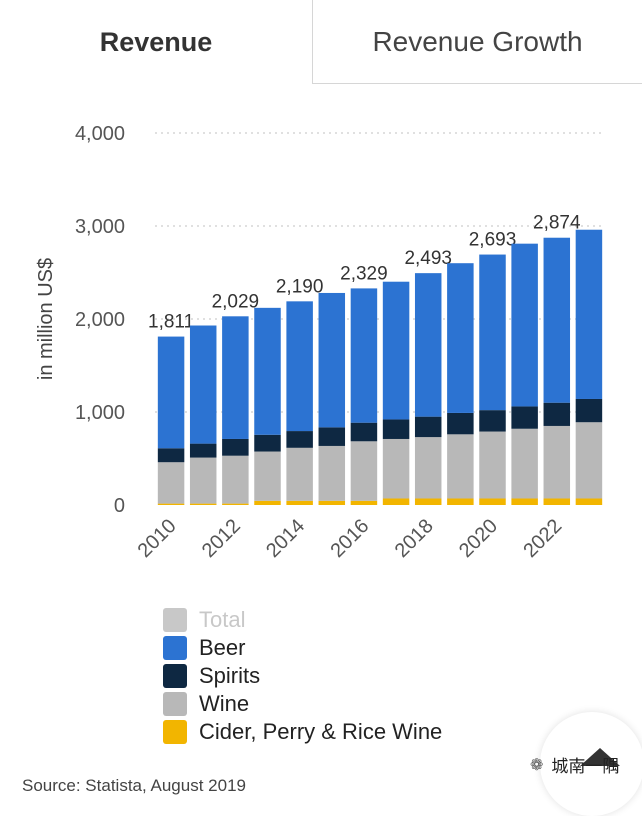 This screenshot has height=816, width=642. Describe the element at coordinates (537, 765) in the screenshot. I see `wechat-icon: ❁` at that location.